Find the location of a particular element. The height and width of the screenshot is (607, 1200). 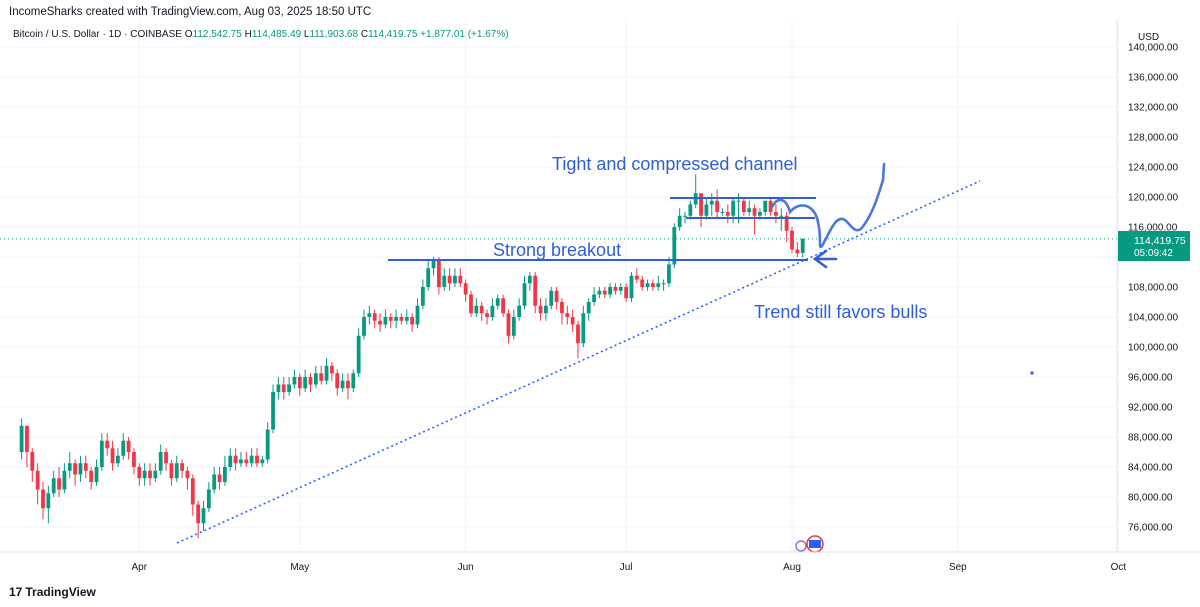

date-tick-label: Jun is located at coordinates (466, 567).